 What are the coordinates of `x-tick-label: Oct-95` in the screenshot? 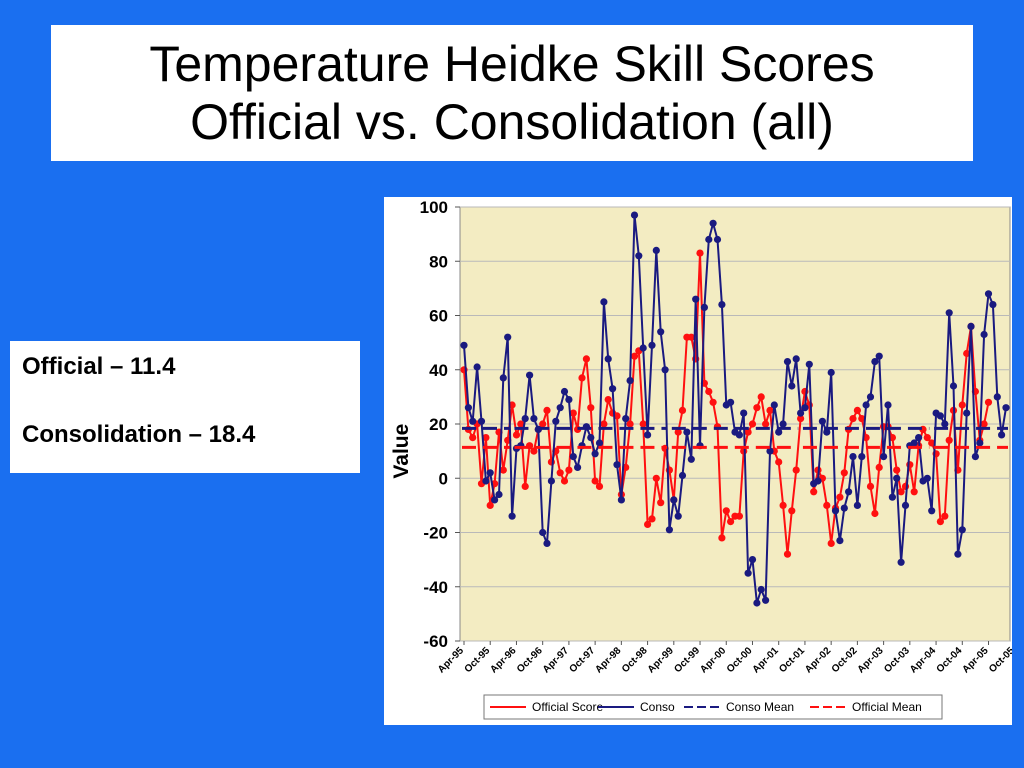 It's located at (478, 660).